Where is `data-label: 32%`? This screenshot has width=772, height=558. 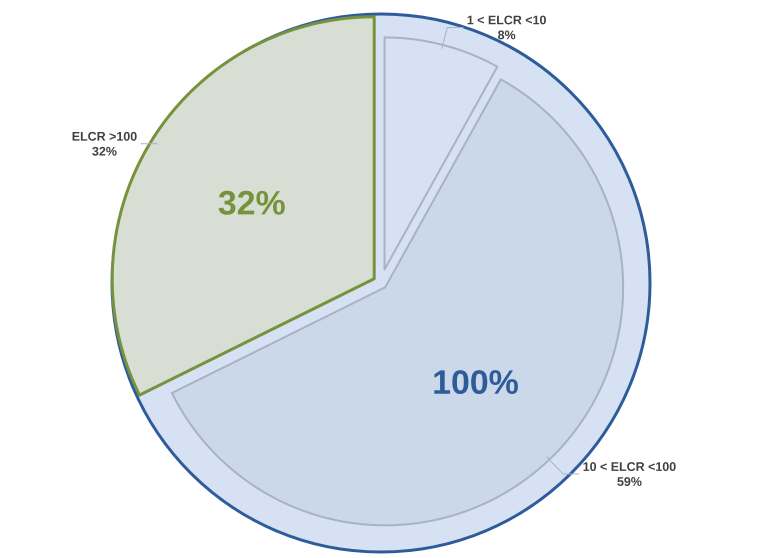
data-label: 32% is located at coordinates (104, 151).